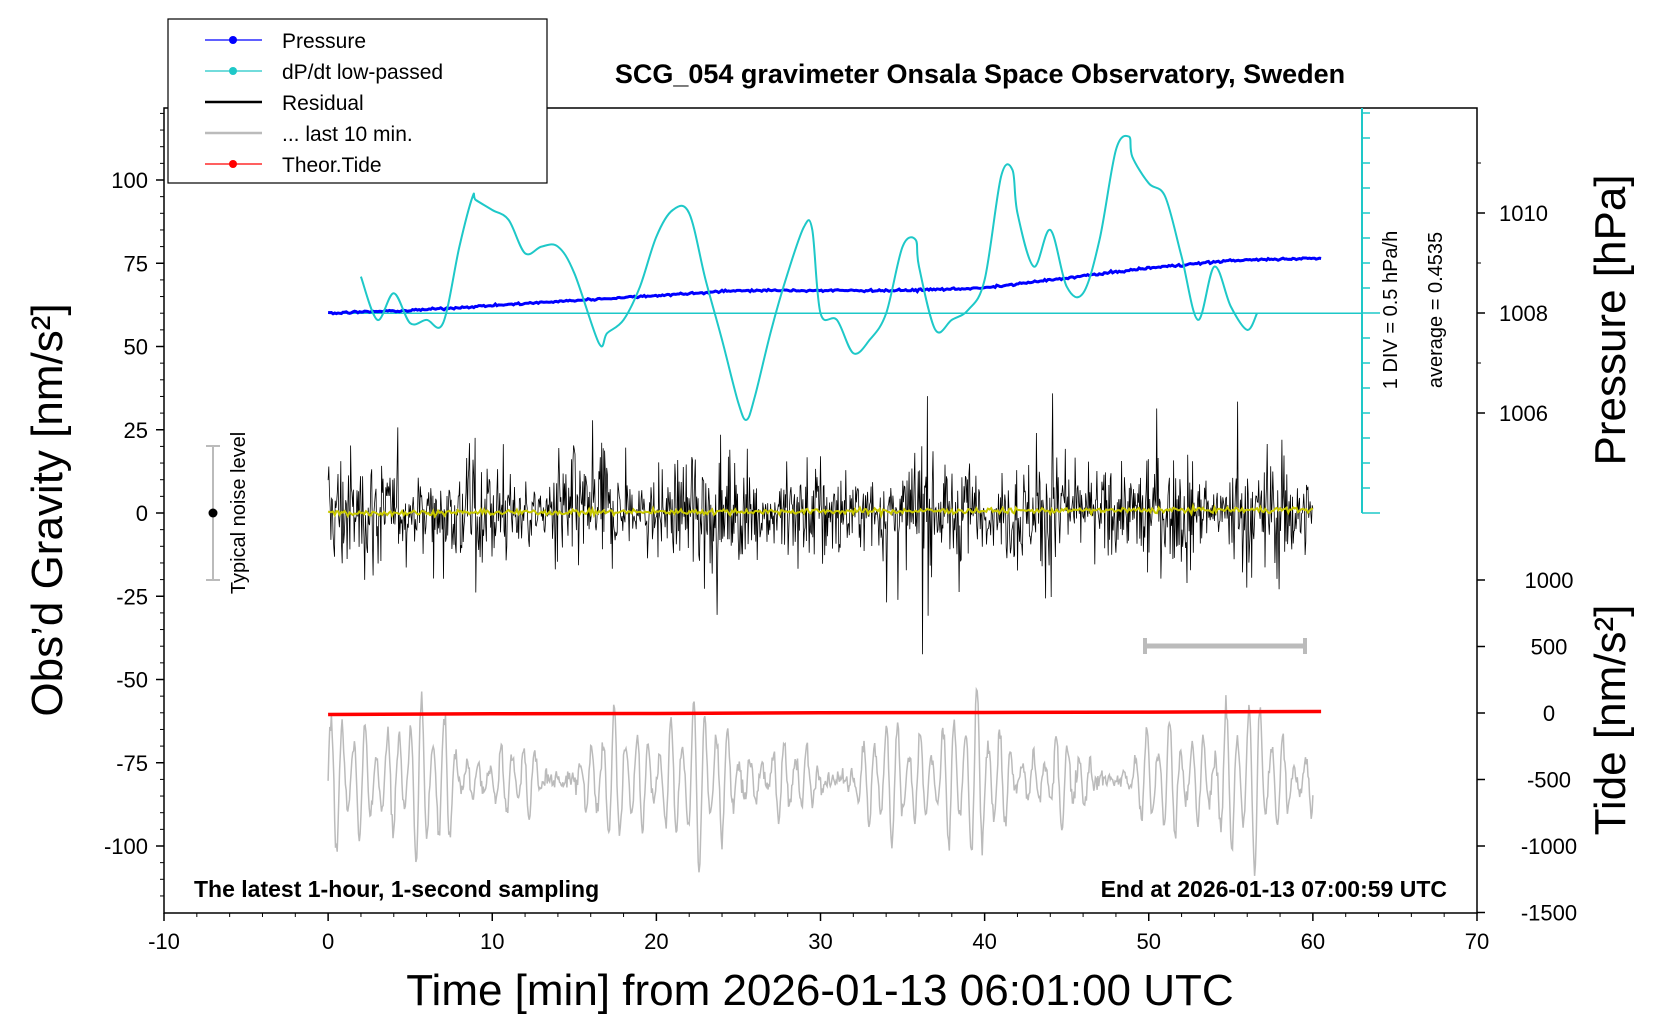 The width and height of the screenshot is (1660, 1020). I want to click on dpdt-scale: 1 DIV = 0.5 hPa/h average = 0.4535, so click(1404, 311).